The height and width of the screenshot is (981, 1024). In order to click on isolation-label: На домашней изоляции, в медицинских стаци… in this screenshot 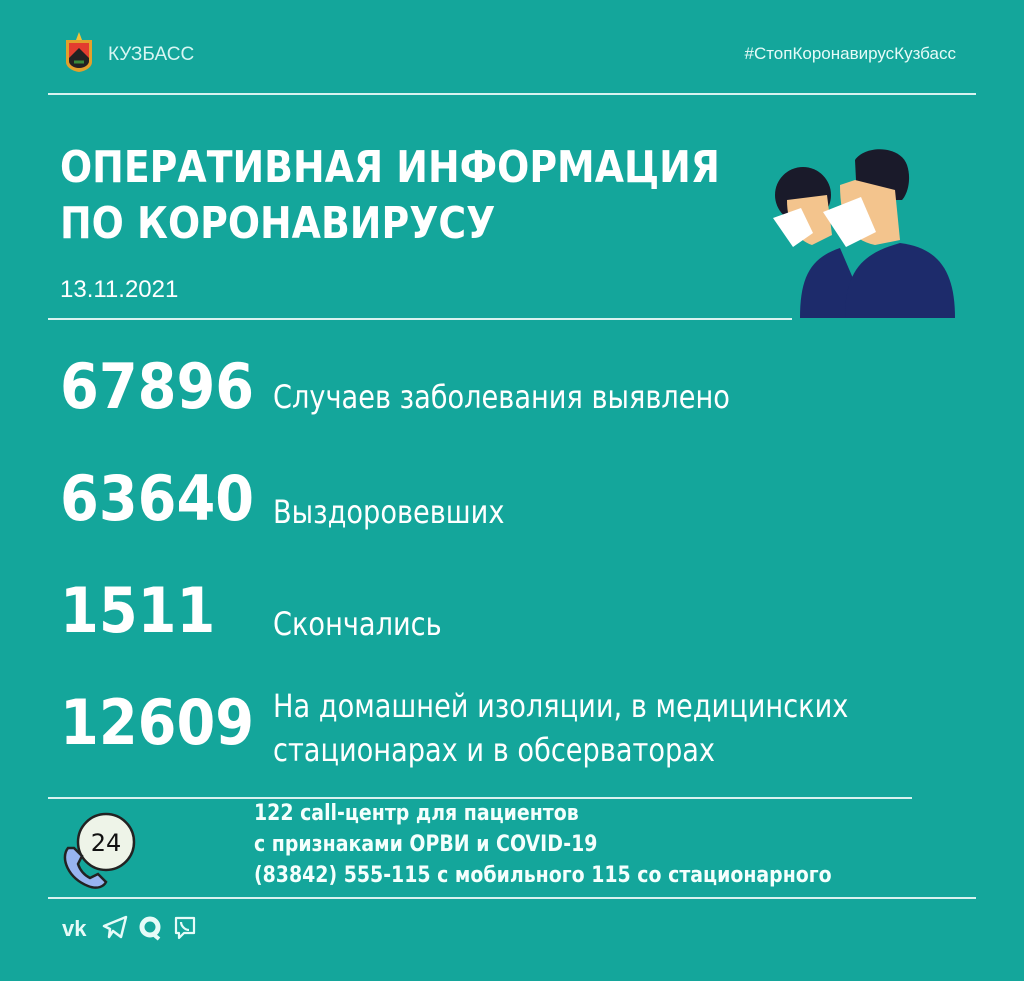, I will do `click(561, 728)`.